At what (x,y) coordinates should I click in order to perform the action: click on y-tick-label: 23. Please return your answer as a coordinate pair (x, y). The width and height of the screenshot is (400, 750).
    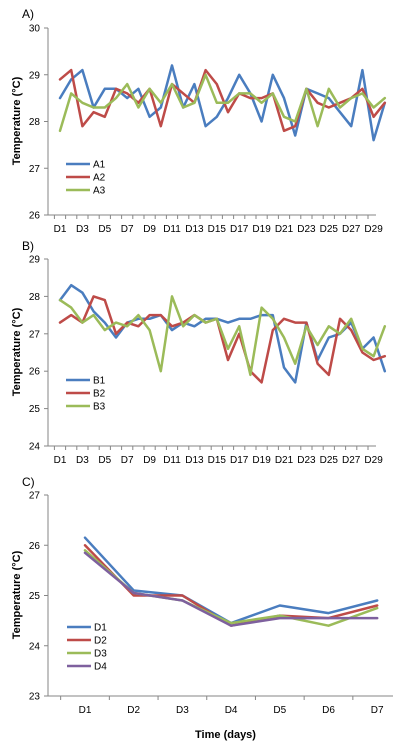
    Looking at the image, I should click on (35, 697).